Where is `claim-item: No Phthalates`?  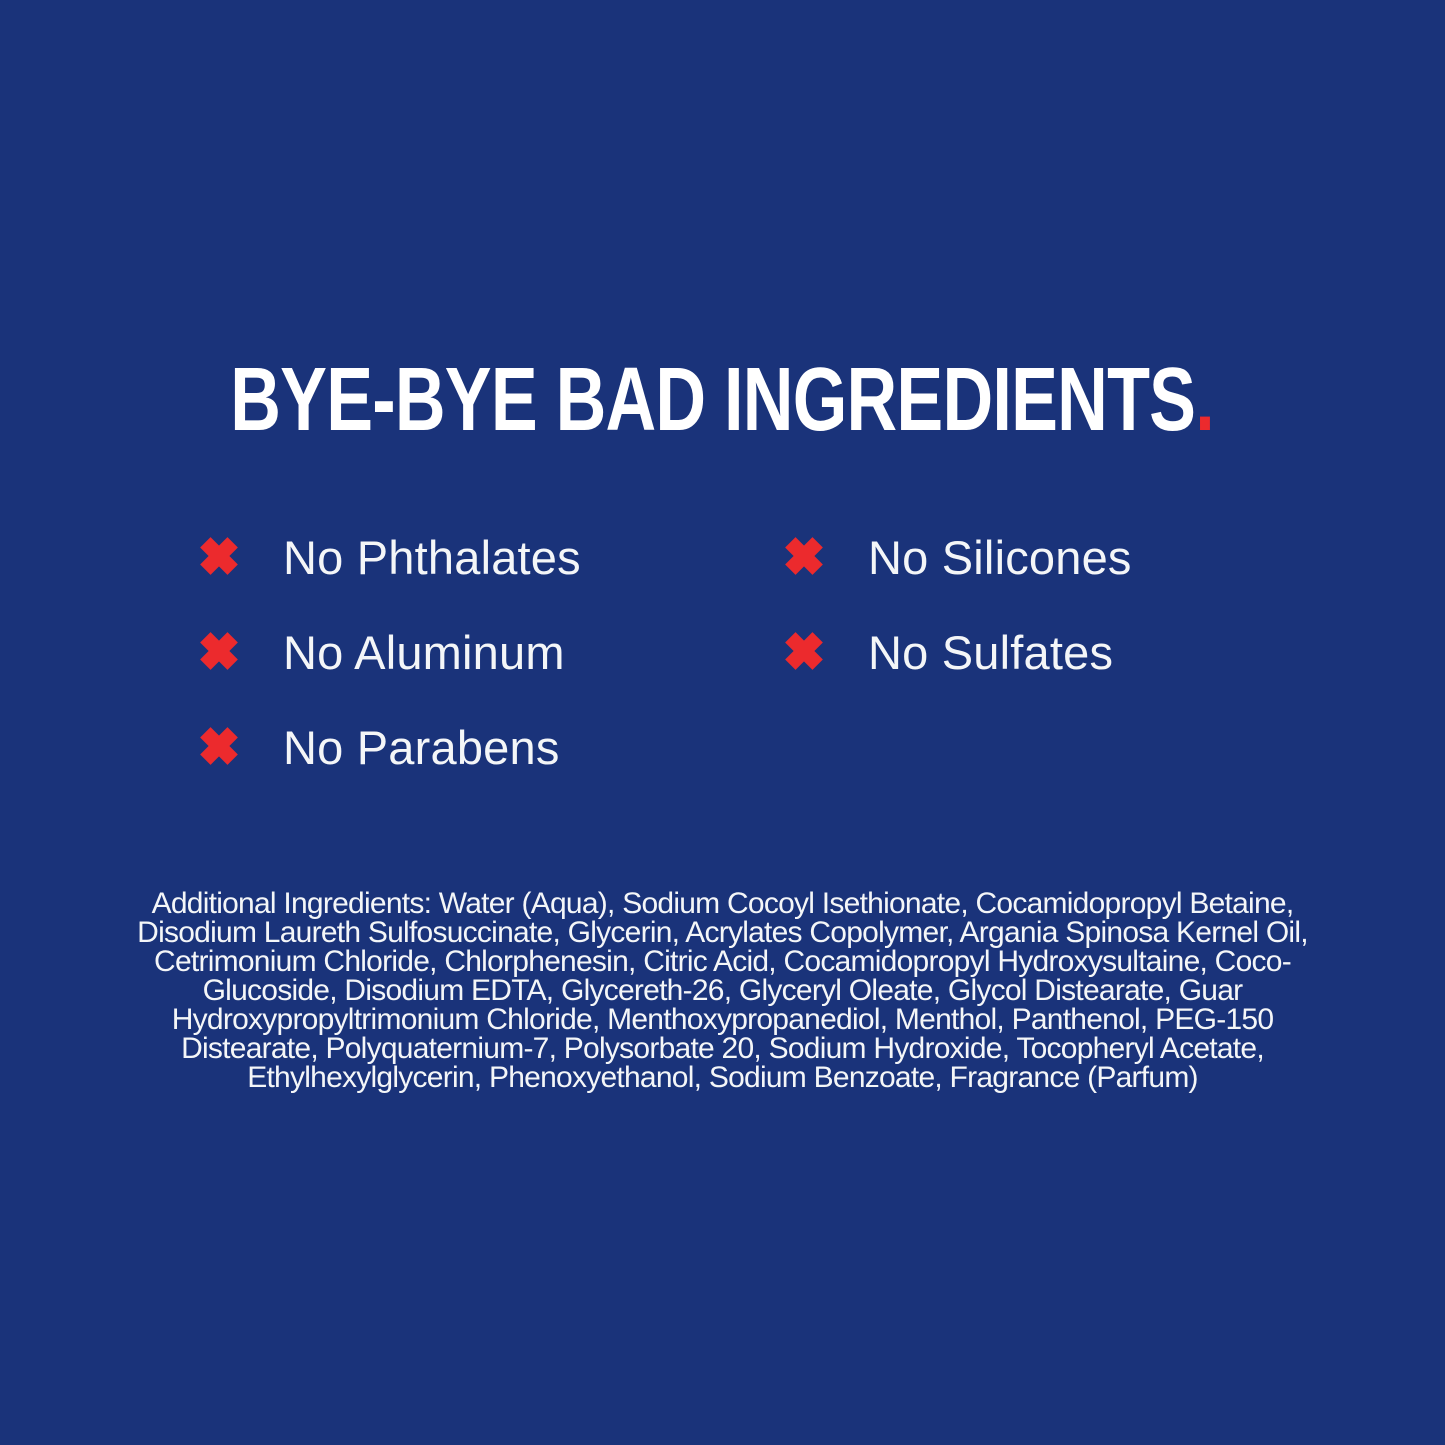 claim-item: No Phthalates is located at coordinates (389, 555).